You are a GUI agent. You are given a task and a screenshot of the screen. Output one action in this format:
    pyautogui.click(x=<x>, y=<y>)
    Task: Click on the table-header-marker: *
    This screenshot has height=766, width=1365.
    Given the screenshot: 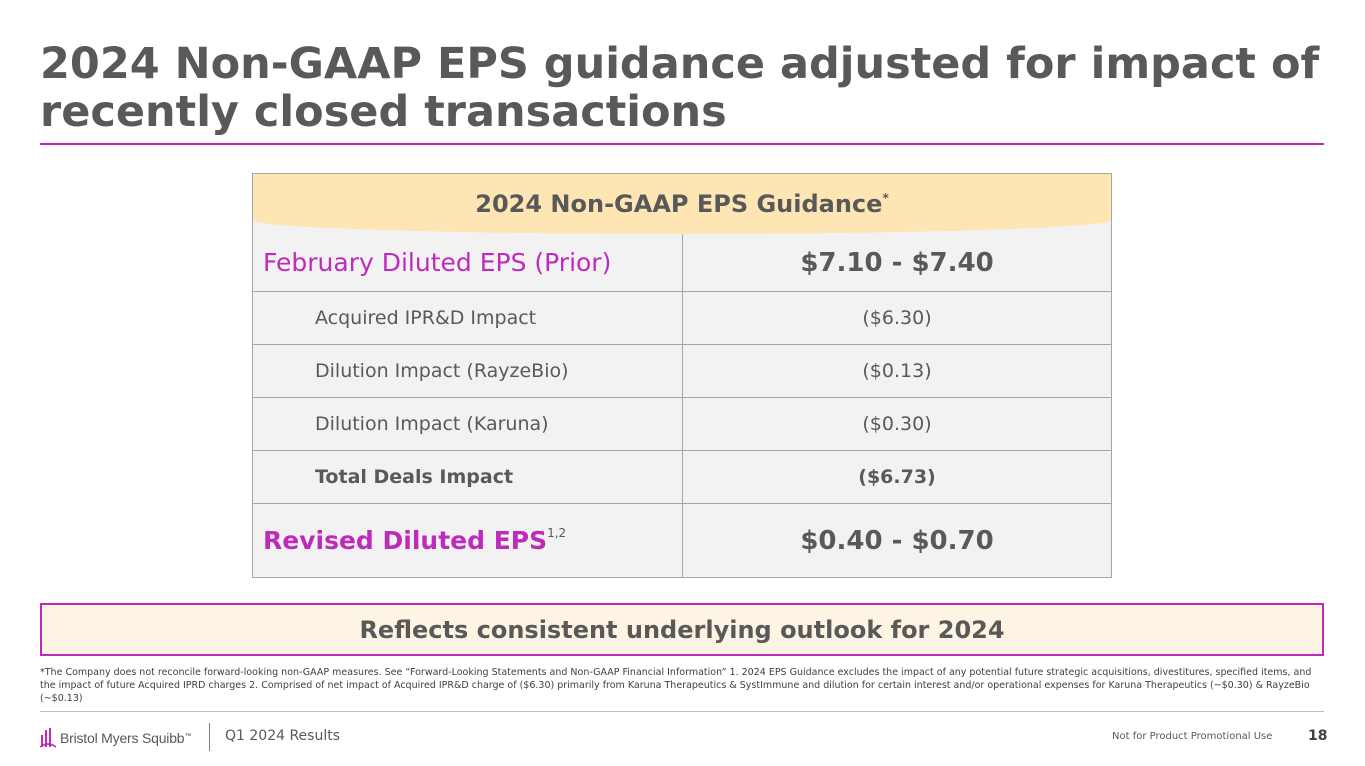 What is the action you would take?
    pyautogui.click(x=885, y=198)
    